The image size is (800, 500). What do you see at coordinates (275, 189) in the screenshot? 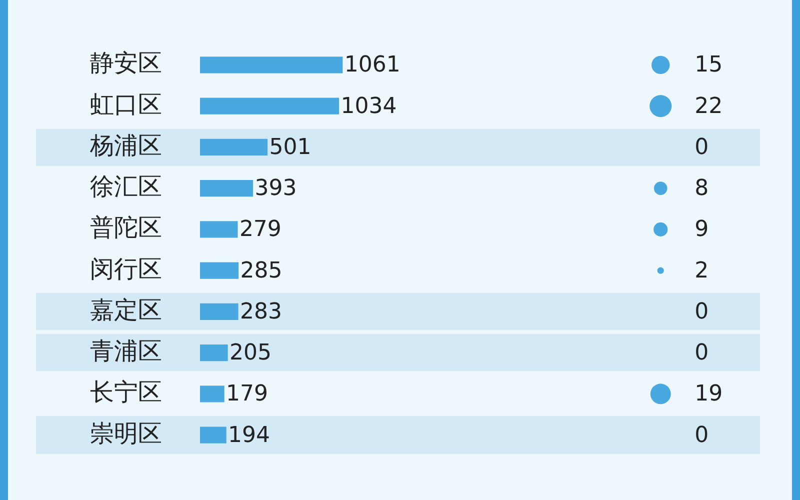
I see `data-label: 393` at bounding box center [275, 189].